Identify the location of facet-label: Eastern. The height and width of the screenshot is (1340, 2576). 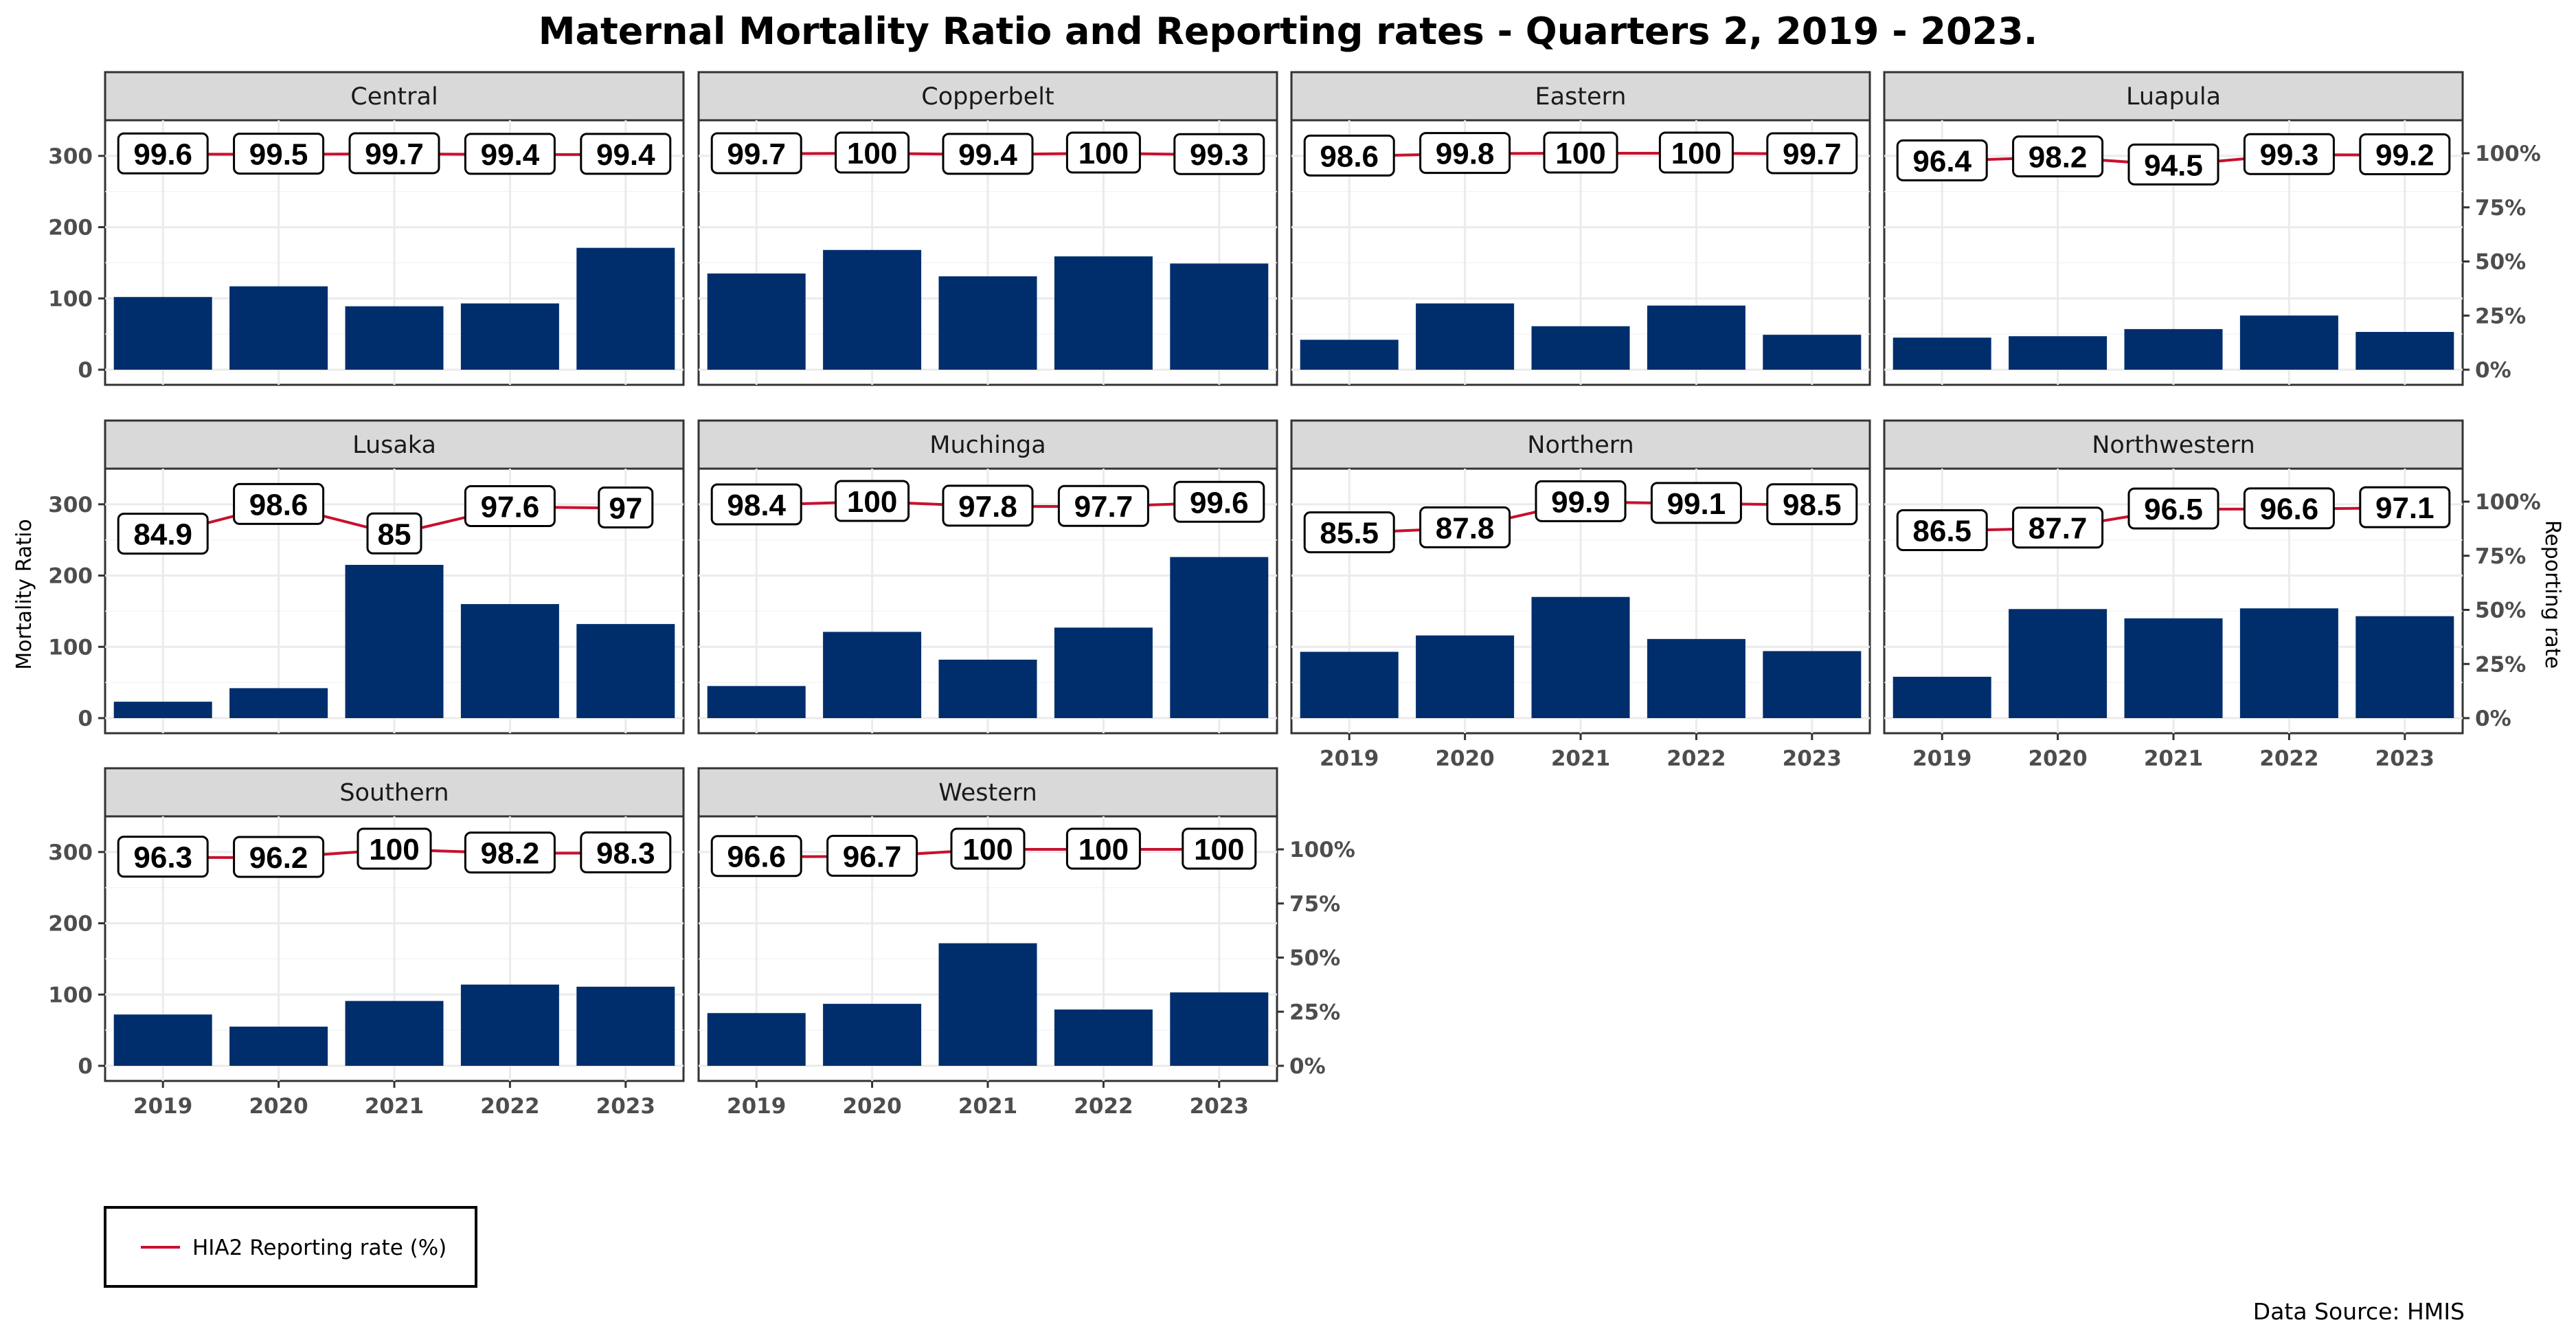
(1580, 97).